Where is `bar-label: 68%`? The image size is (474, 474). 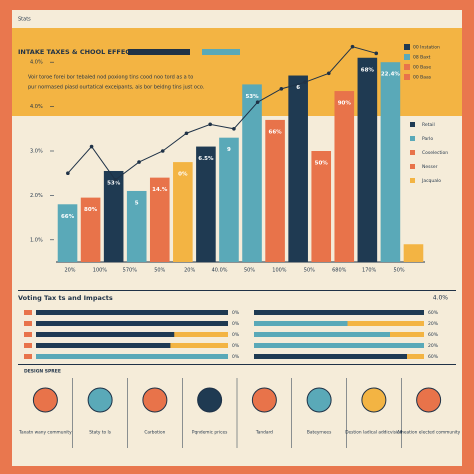 bar-label: 68% is located at coordinates (368, 70).